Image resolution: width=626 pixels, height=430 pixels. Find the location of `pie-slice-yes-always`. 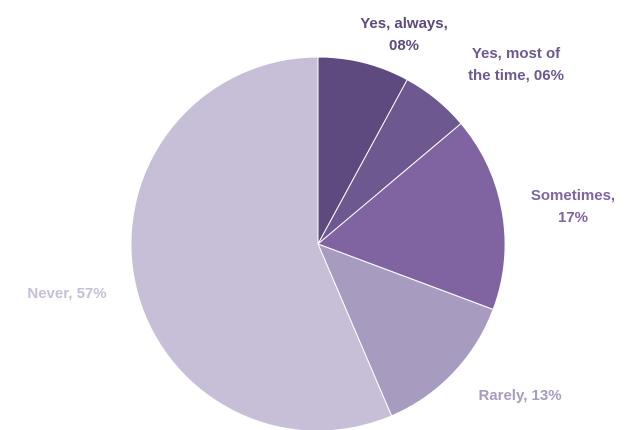

pie-slice-yes-always is located at coordinates (362, 150).